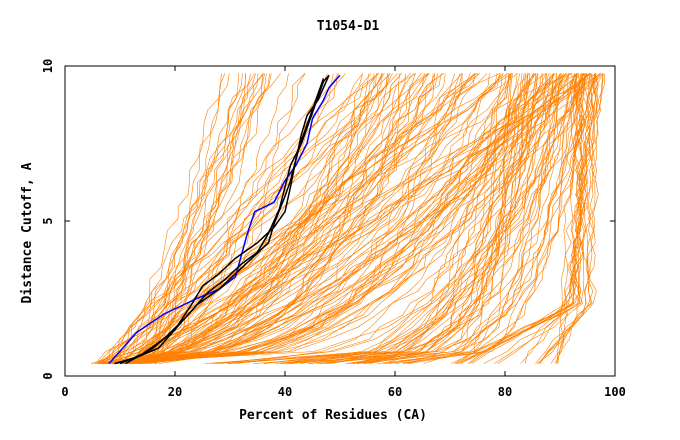 The width and height of the screenshot is (680, 440). What do you see at coordinates (27, 232) in the screenshot?
I see `y-axis-label: Distance Cutoff, A` at bounding box center [27, 232].